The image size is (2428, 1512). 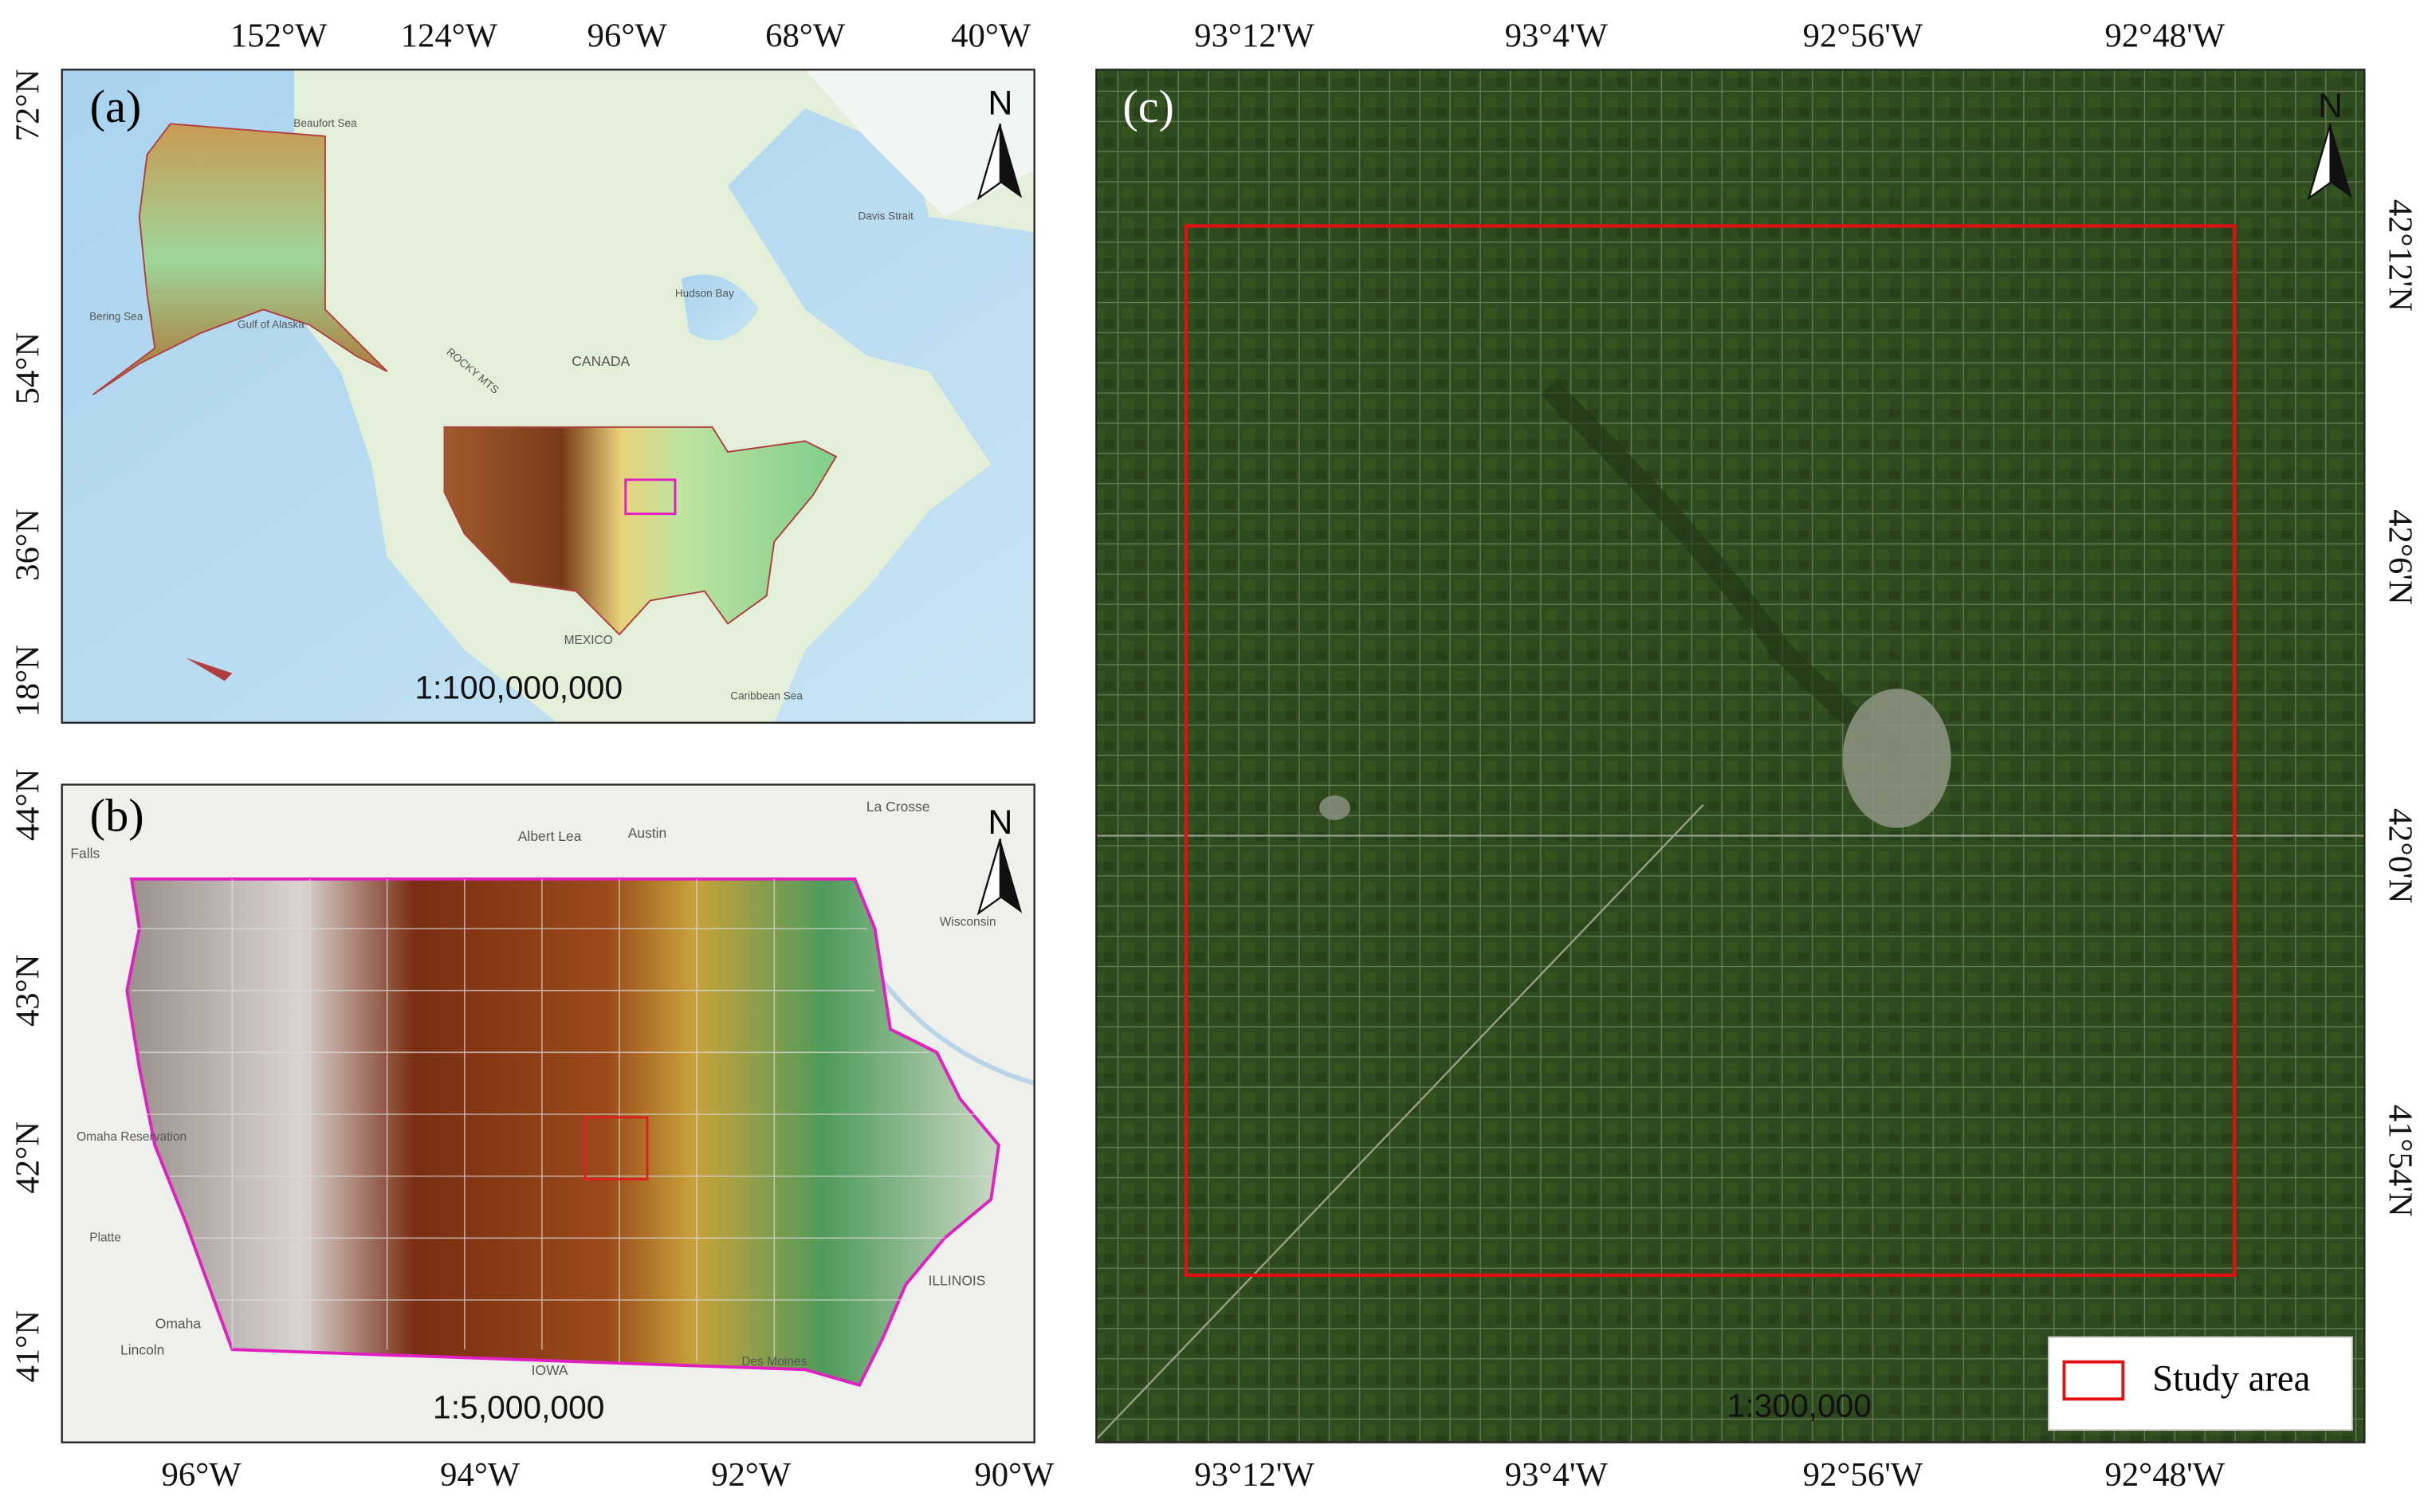 What do you see at coordinates (720, 307) in the screenshot?
I see `hudson-bay` at bounding box center [720, 307].